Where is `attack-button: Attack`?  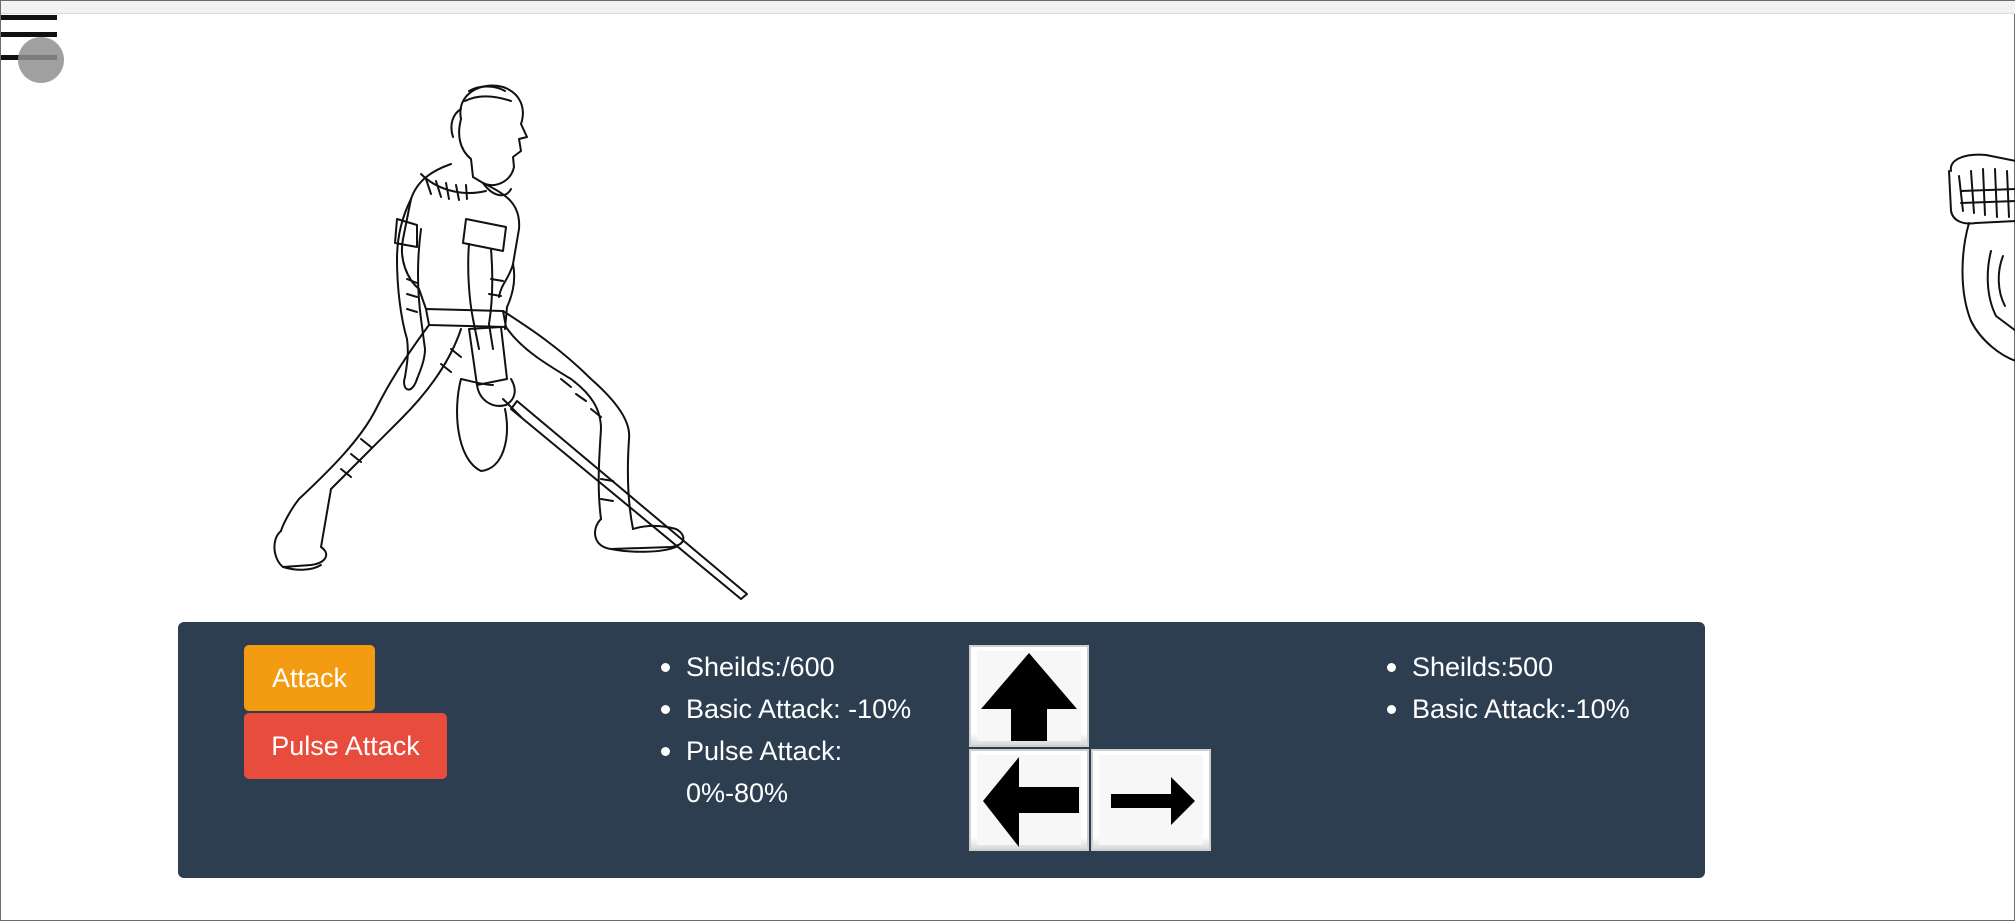
attack-button: Attack is located at coordinates (309, 678).